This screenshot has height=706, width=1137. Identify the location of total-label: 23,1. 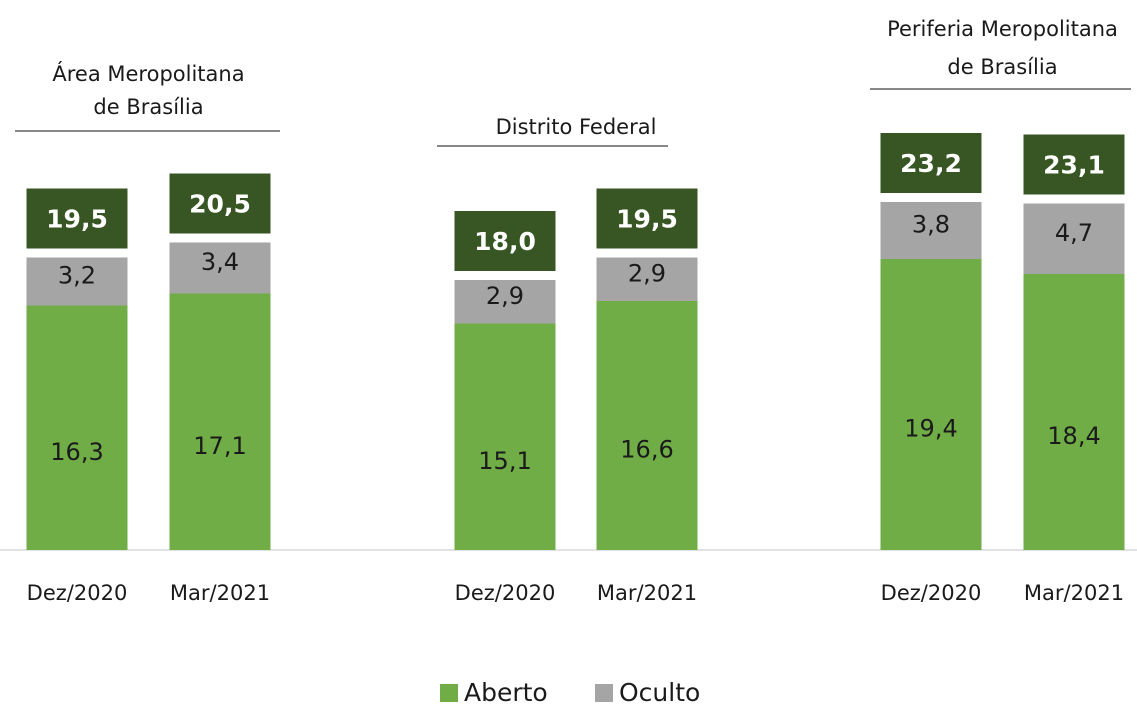
(1074, 165).